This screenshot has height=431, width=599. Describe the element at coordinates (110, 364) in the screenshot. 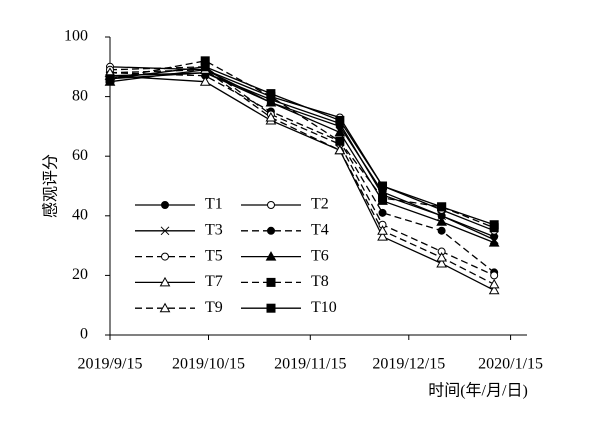

I see `x-tick-label: 2019/9/15` at that location.